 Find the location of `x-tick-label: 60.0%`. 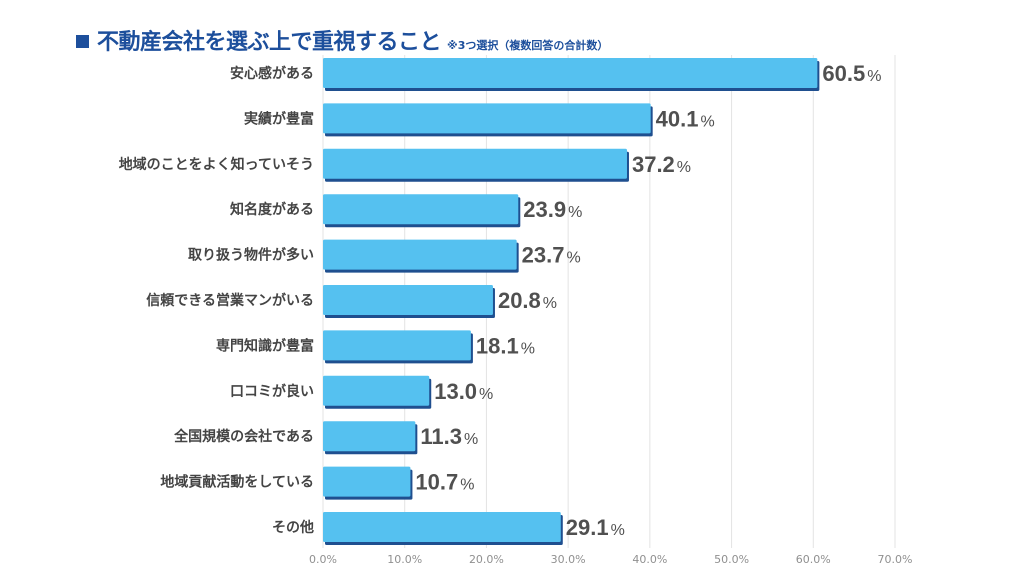

x-tick-label: 60.0% is located at coordinates (813, 559).